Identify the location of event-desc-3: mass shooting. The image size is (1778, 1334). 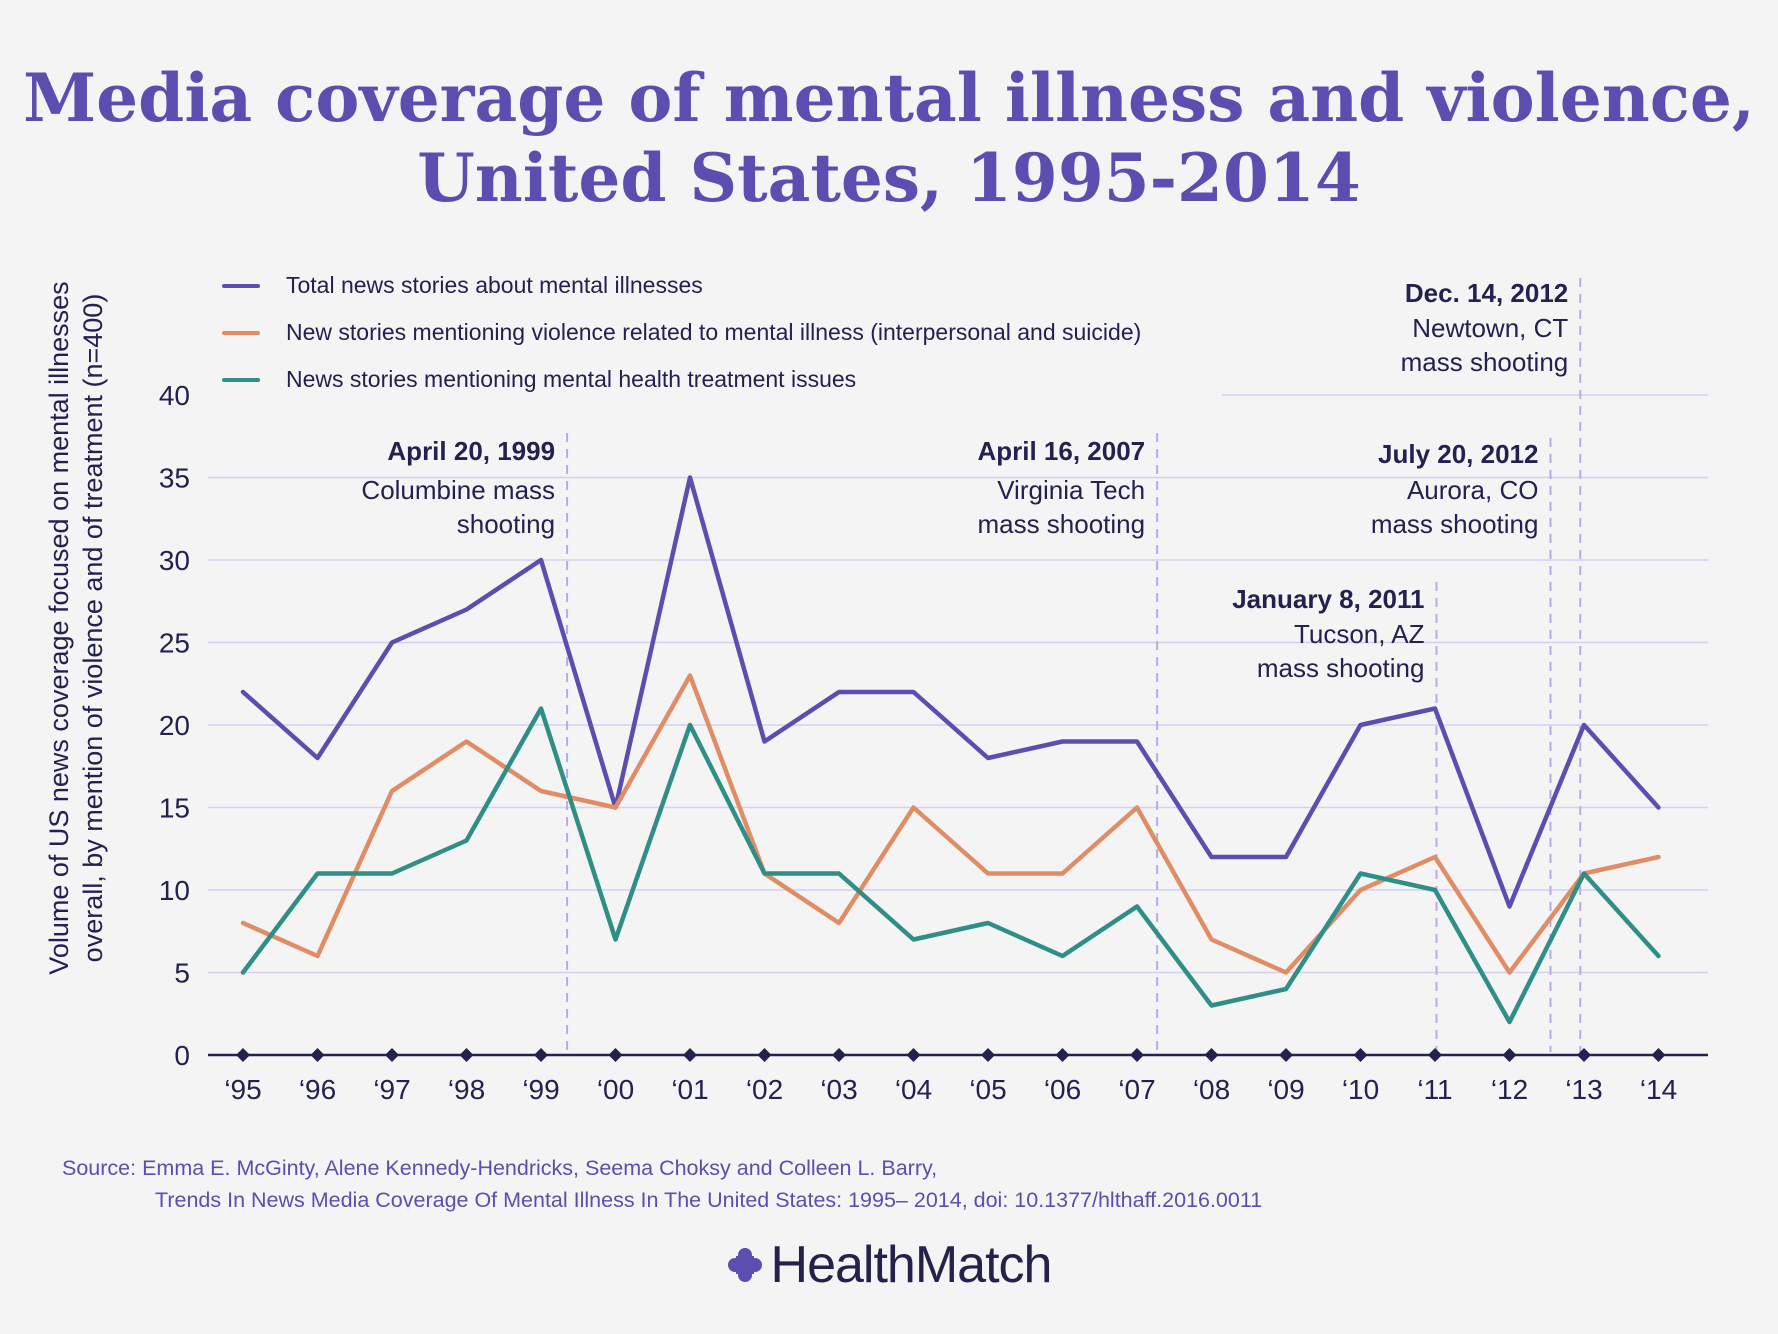
(1455, 524).